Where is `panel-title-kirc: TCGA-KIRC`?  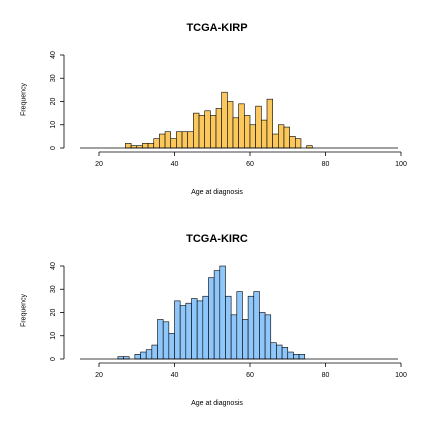 panel-title-kirc: TCGA-KIRC is located at coordinates (217, 239).